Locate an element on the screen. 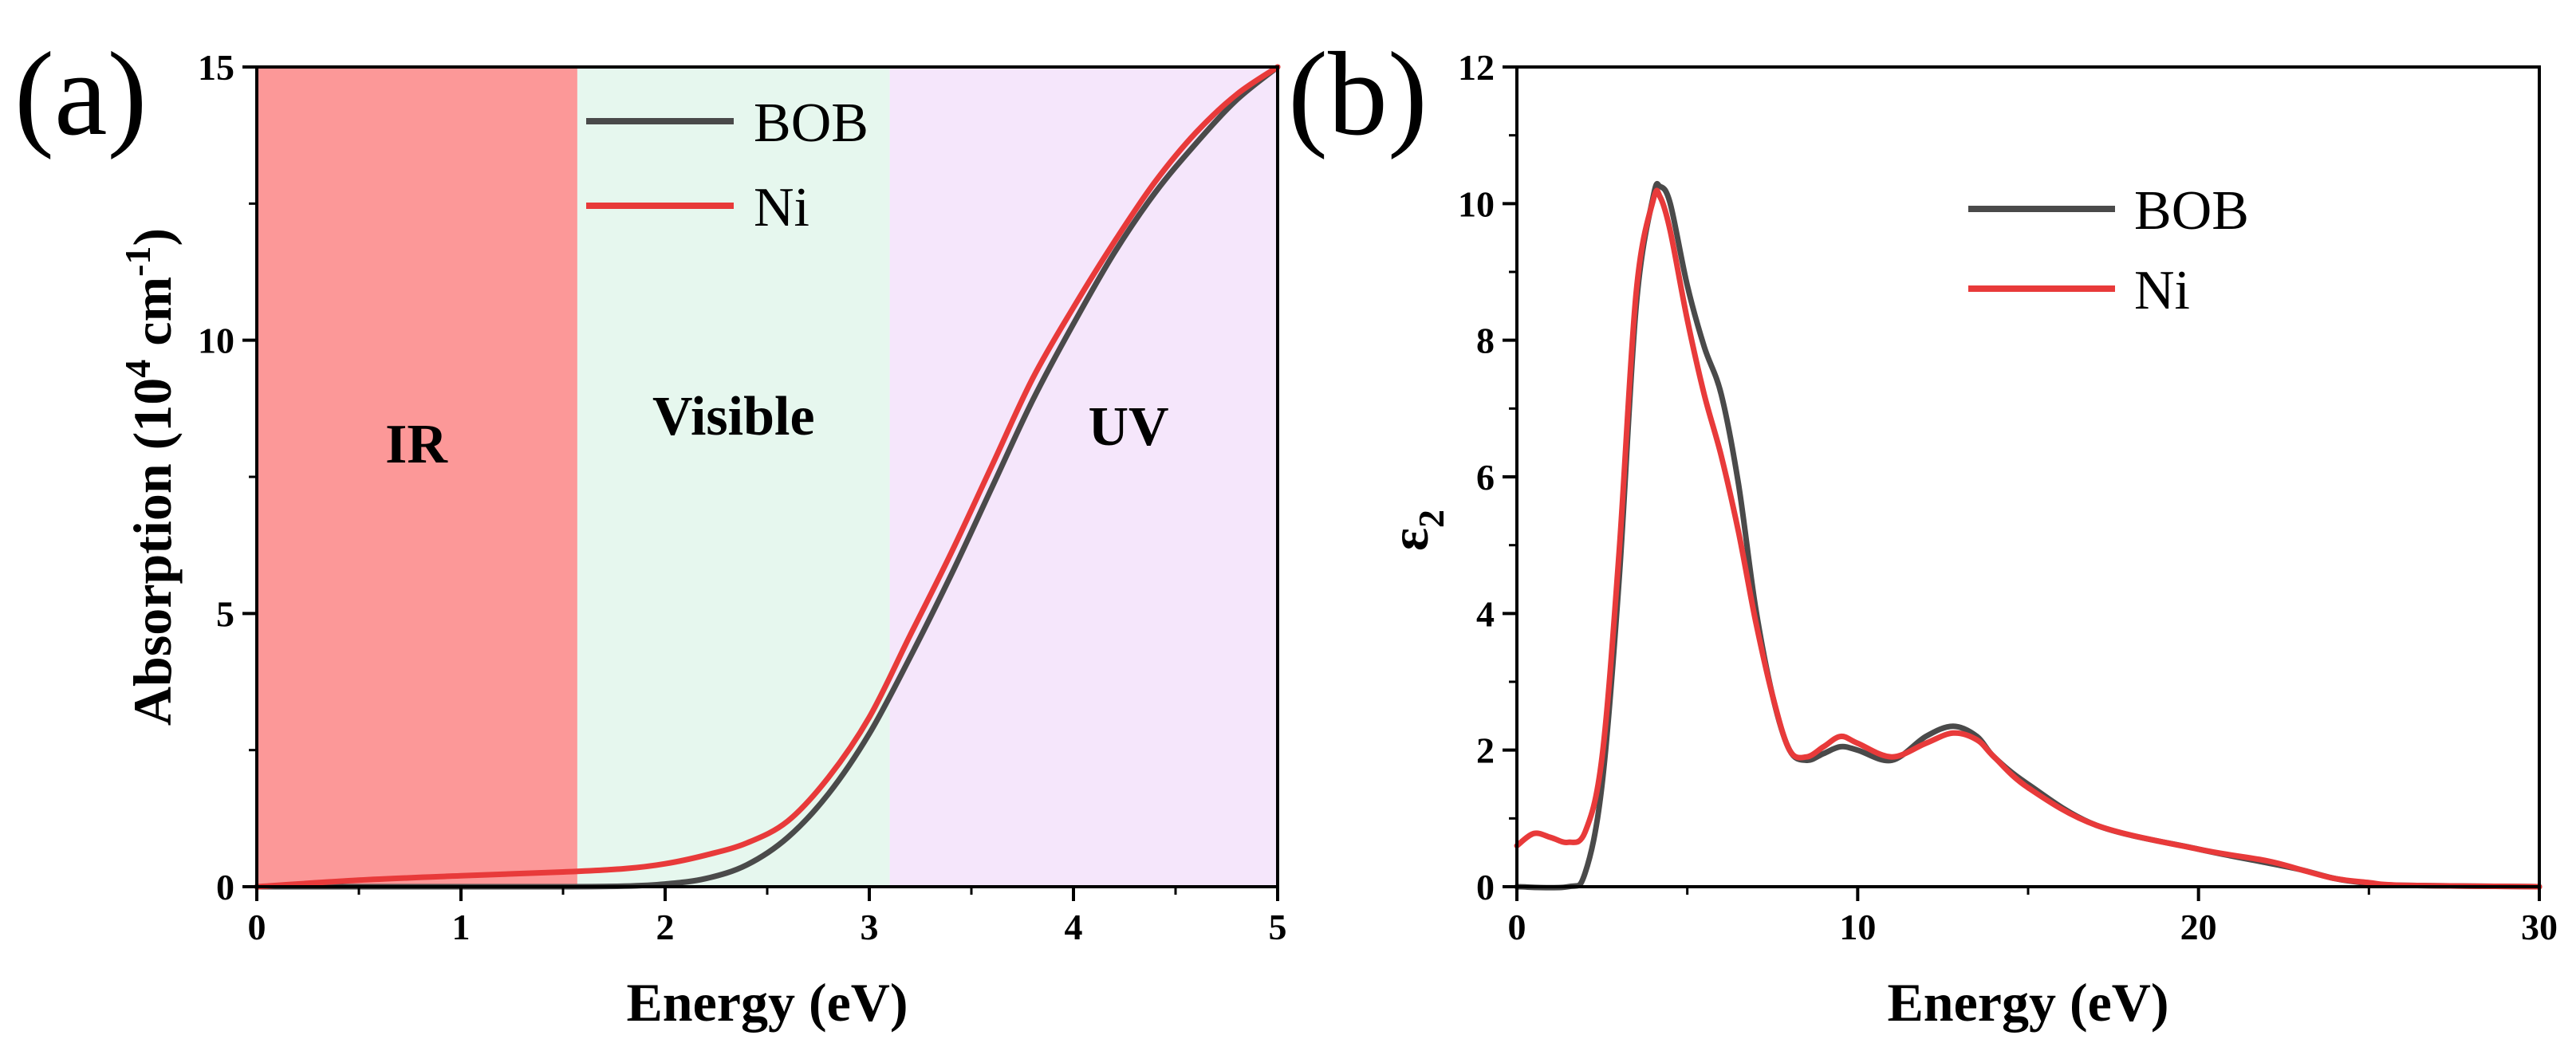  region-uv-band is located at coordinates (1083, 477).